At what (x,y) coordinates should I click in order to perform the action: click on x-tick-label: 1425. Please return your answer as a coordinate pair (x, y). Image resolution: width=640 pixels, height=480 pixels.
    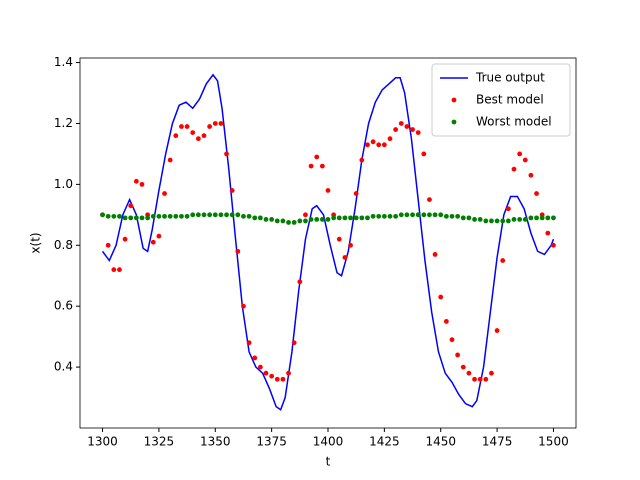
    Looking at the image, I should click on (384, 442).